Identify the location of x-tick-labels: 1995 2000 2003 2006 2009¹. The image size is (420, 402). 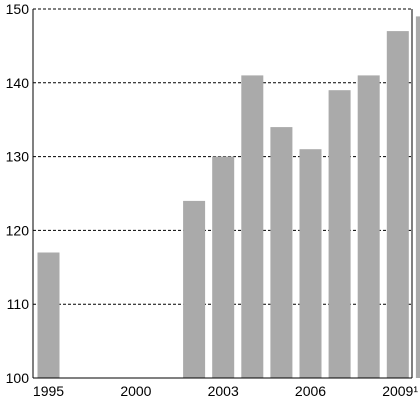
(225, 391).